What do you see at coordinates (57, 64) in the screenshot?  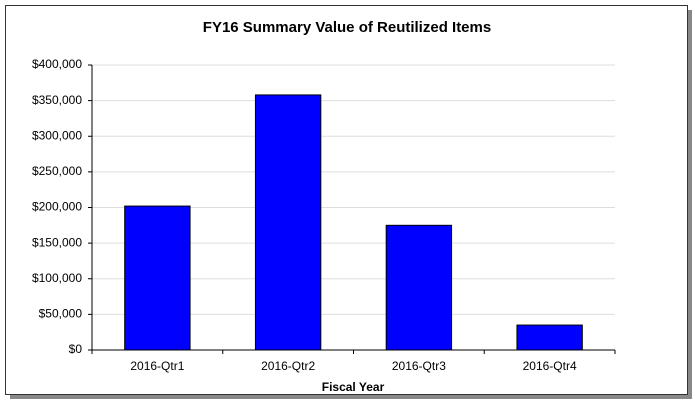 I see `y-tick-label: $400,000` at bounding box center [57, 64].